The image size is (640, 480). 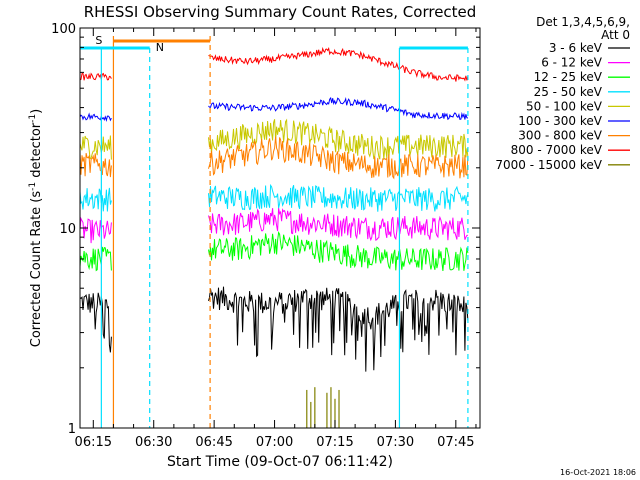 I want to click on y-axis-label-mid: detector, so click(x=36, y=152).